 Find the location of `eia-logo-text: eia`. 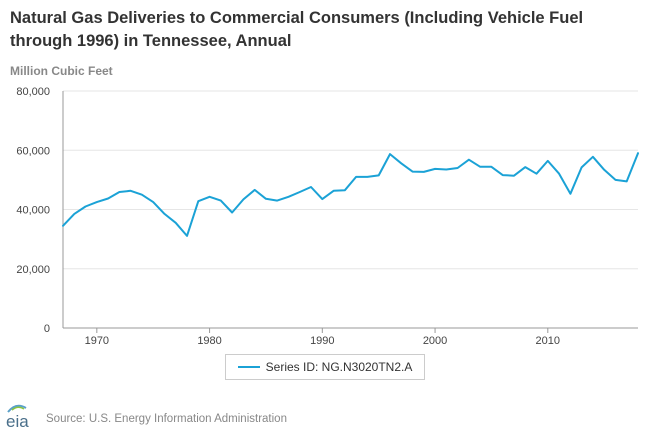

eia-logo-text: eia is located at coordinates (17, 421).